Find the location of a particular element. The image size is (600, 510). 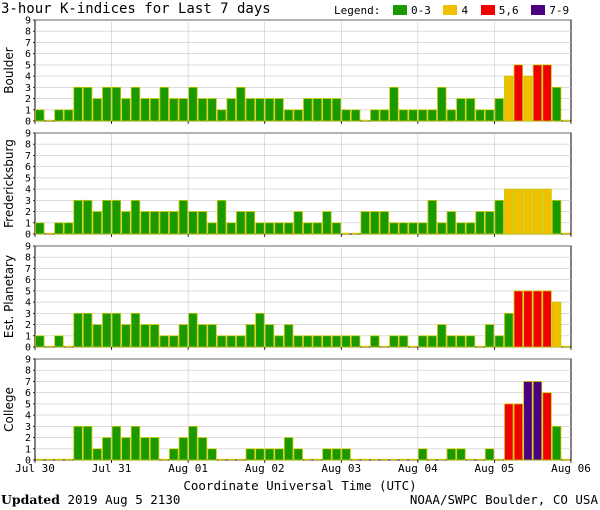

chart-title: 3-hour K-indices for Last 7 days is located at coordinates (136, 9).